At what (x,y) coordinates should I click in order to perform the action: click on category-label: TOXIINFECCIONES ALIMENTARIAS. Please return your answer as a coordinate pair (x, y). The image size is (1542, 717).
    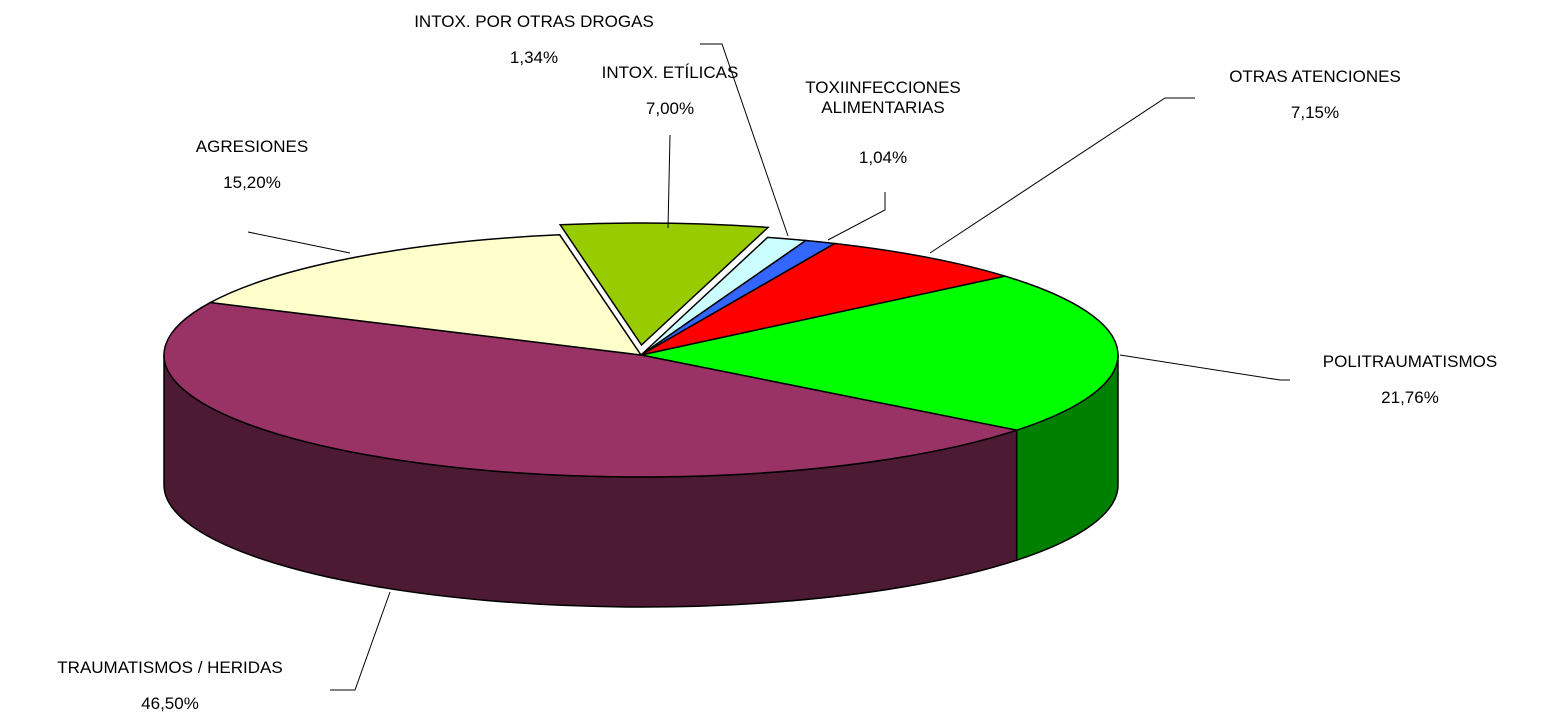
    Looking at the image, I should click on (883, 97).